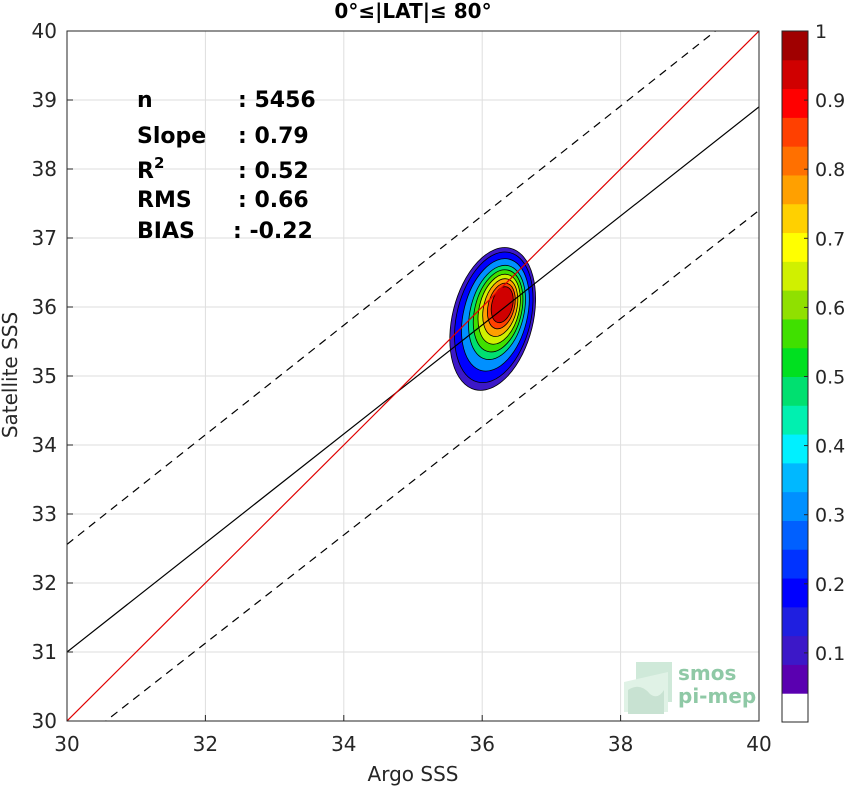 The width and height of the screenshot is (849, 788). What do you see at coordinates (273, 171) in the screenshot?
I see `stat-value: : 0.52` at bounding box center [273, 171].